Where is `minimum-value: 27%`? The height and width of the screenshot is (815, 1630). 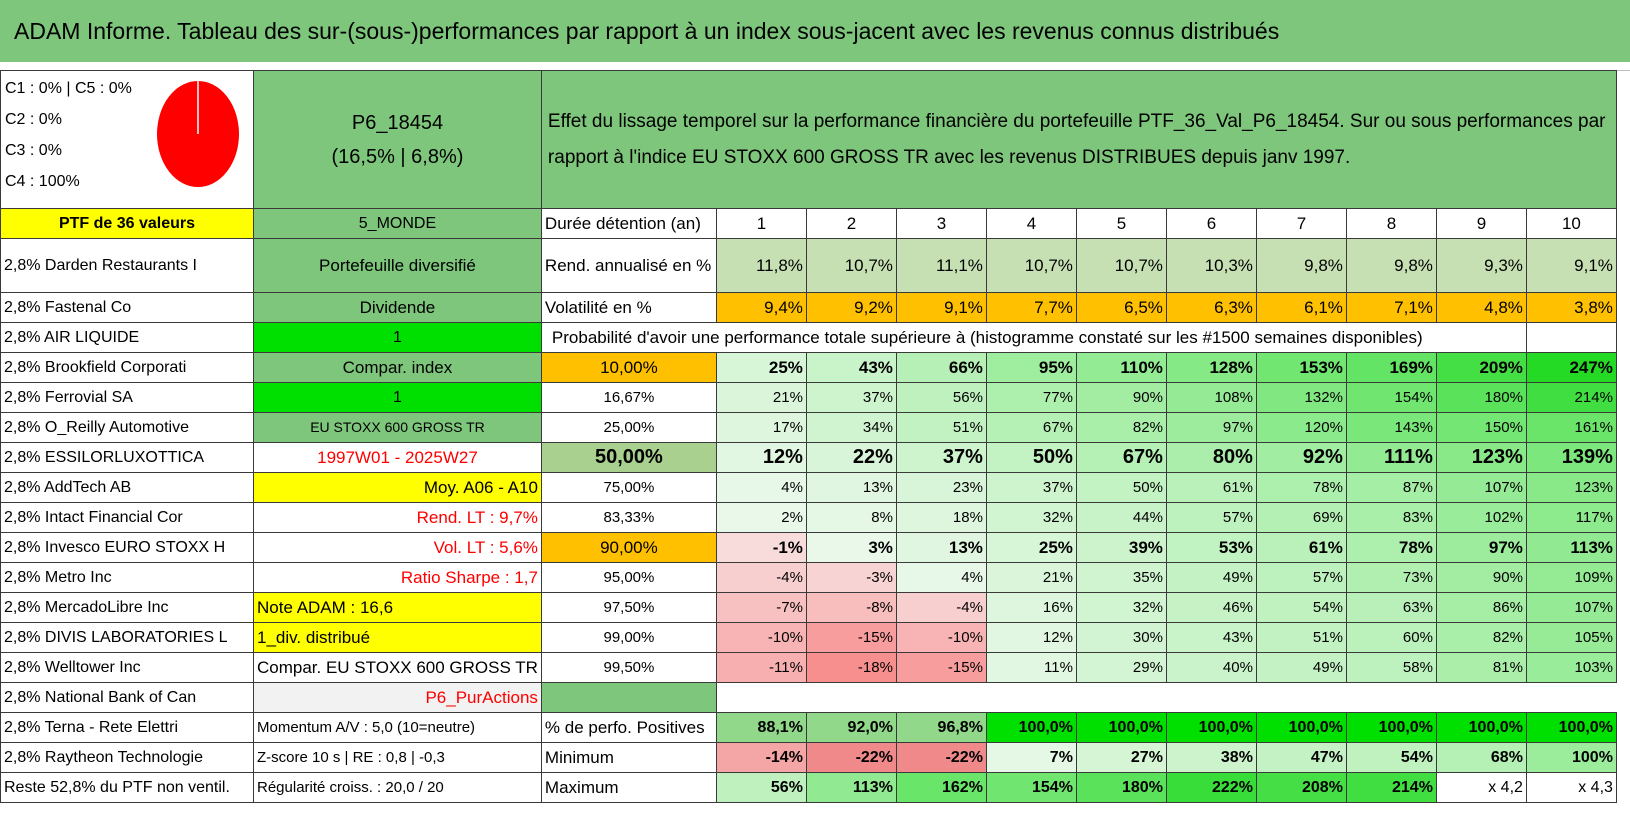
minimum-value: 27% is located at coordinates (1121, 757).